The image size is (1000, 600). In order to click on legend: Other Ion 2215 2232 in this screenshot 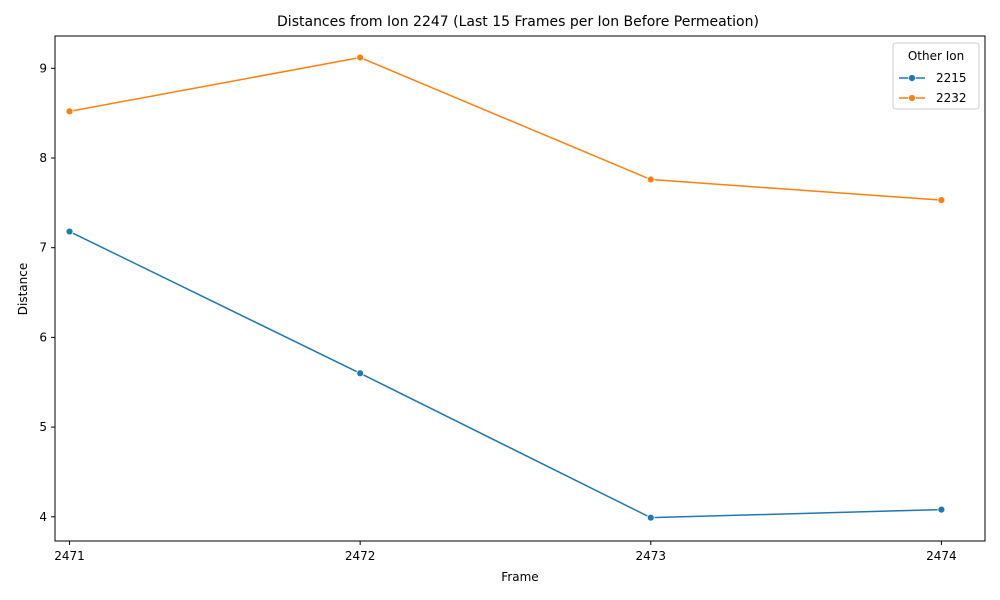, I will do `click(936, 76)`.